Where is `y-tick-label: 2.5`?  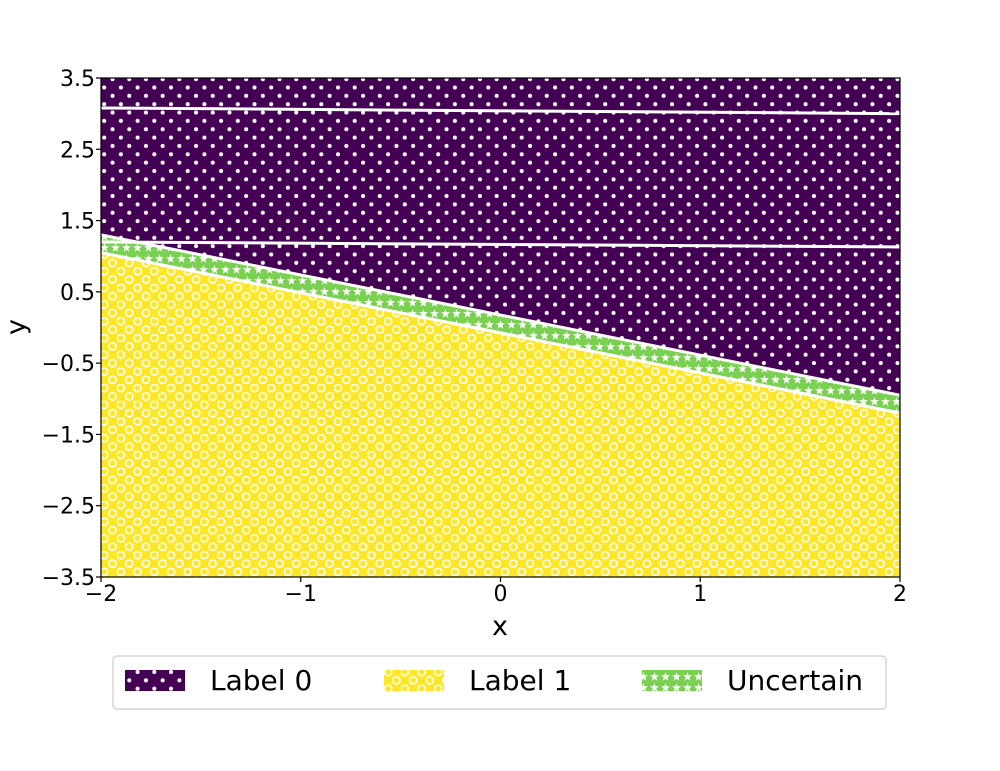
y-tick-label: 2.5 is located at coordinates (77, 150).